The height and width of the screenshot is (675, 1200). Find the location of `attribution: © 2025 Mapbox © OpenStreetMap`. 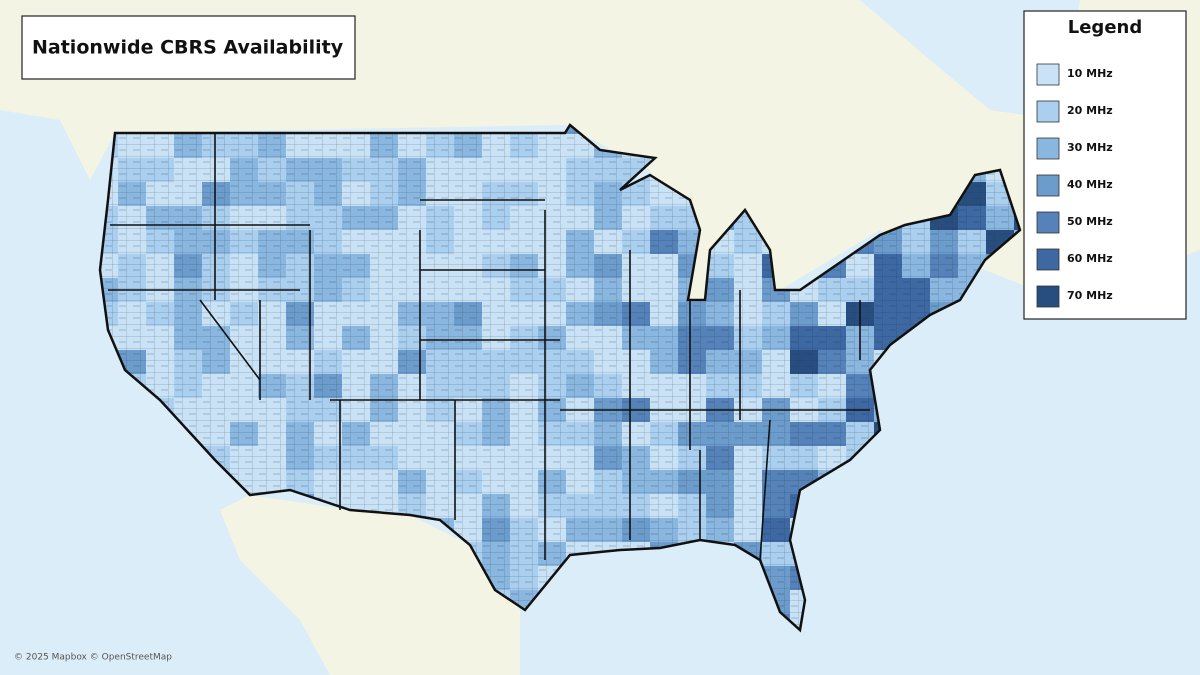

attribution: © 2025 Mapbox © OpenStreetMap is located at coordinates (93, 658).